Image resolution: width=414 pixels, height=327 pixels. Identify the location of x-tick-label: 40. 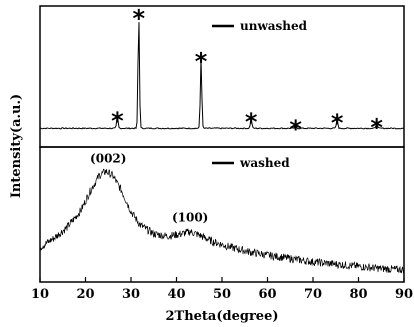
(176, 294).